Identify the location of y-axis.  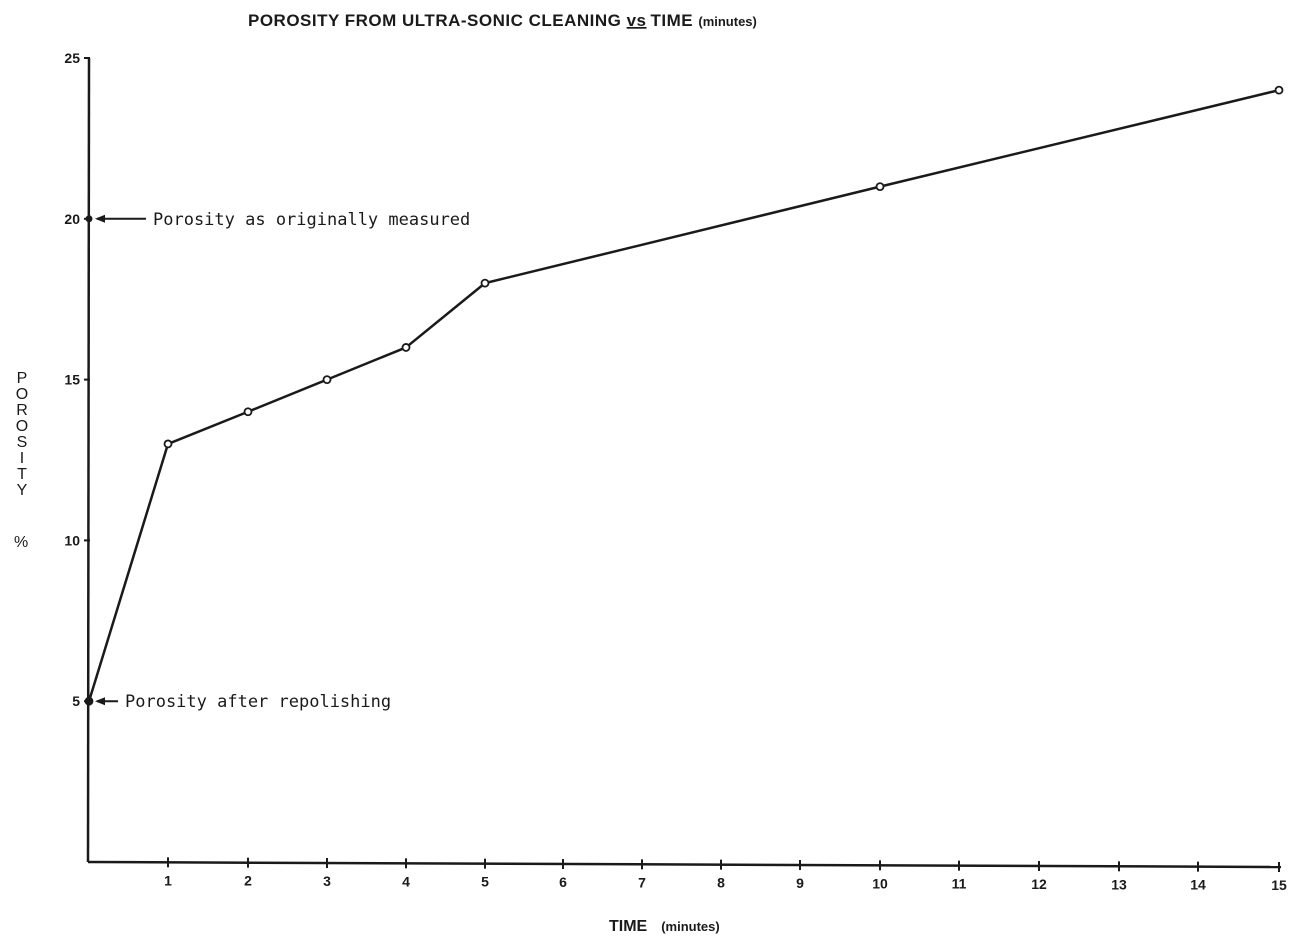
(88, 460).